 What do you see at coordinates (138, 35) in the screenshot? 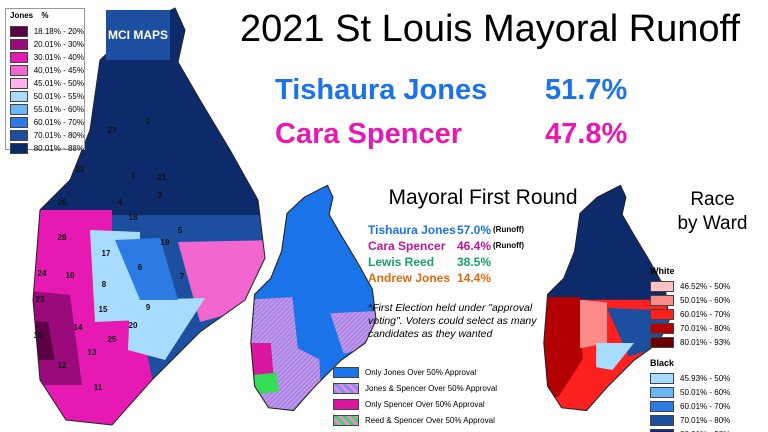
I see `logo: MCI MAPS` at bounding box center [138, 35].